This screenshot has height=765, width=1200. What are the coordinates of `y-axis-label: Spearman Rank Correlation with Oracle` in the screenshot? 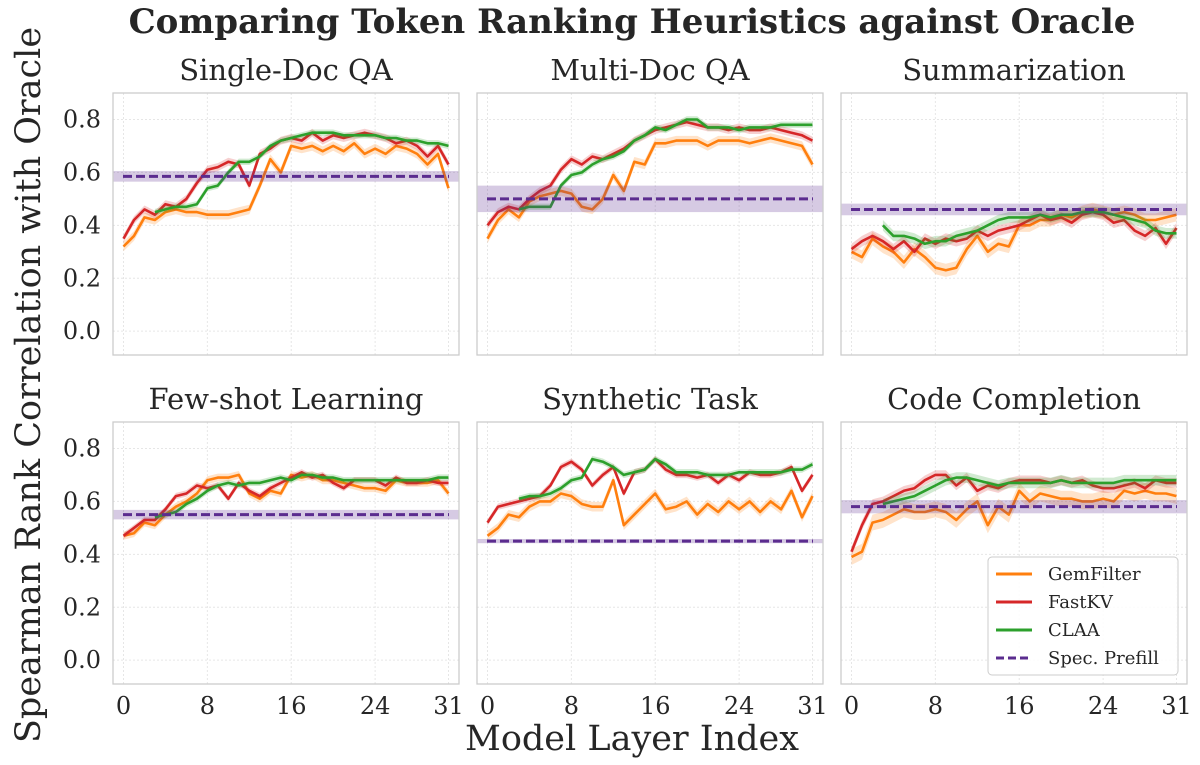 It's located at (29, 385).